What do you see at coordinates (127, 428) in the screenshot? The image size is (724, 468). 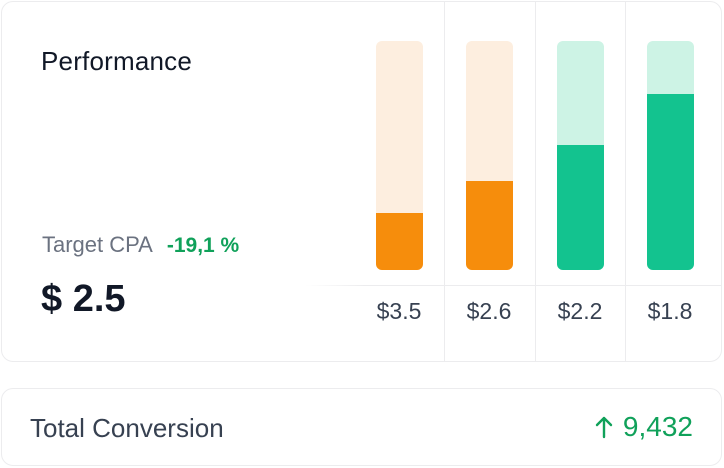 I see `total-conversion-label: Total Conversion` at bounding box center [127, 428].